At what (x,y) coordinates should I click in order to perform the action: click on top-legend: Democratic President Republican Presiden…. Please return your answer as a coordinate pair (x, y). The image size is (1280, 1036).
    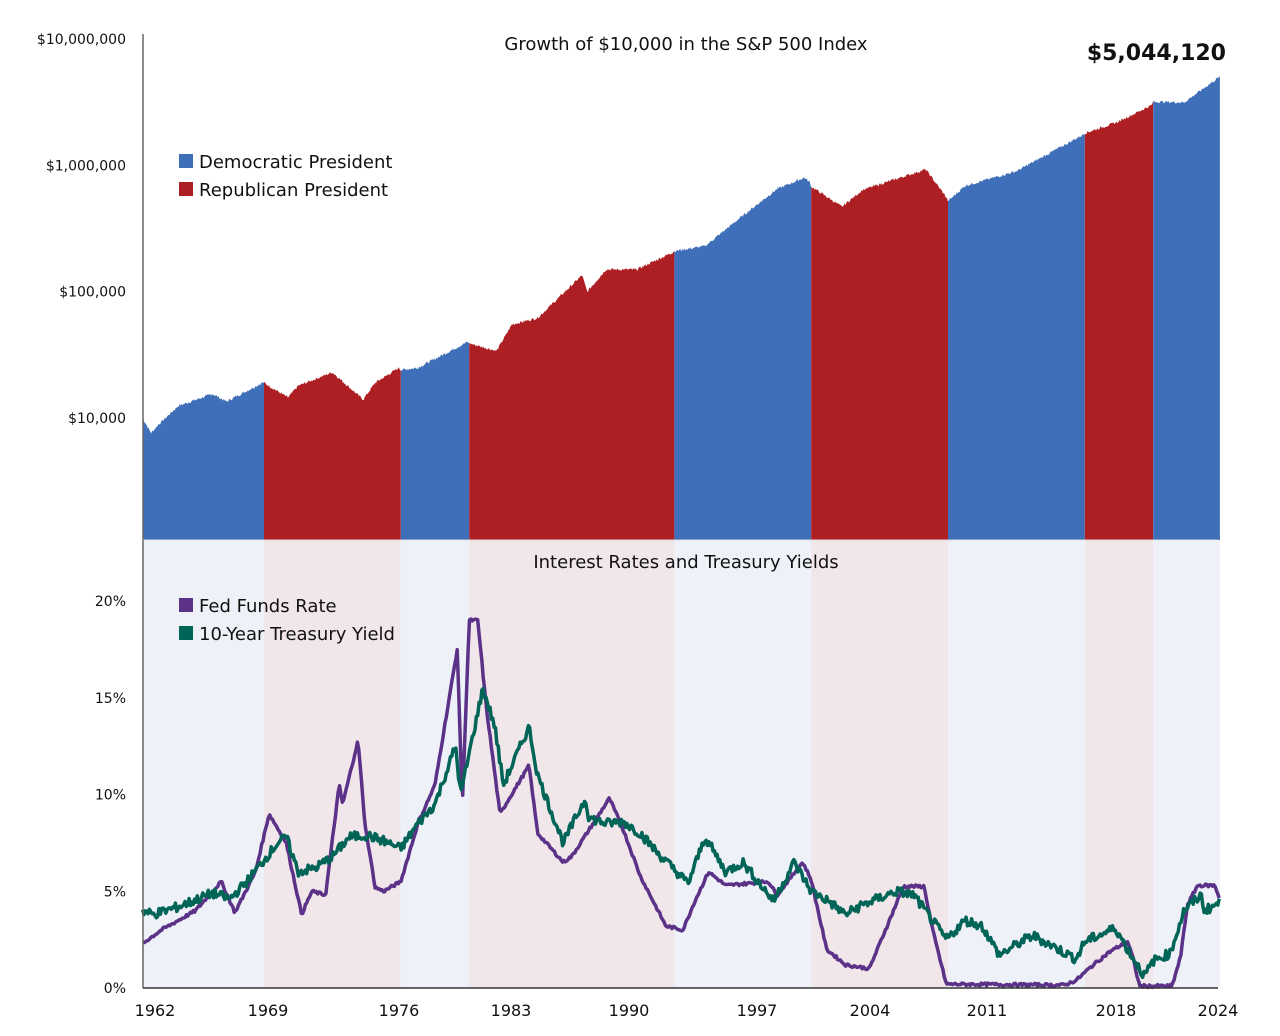
    Looking at the image, I should click on (285, 176).